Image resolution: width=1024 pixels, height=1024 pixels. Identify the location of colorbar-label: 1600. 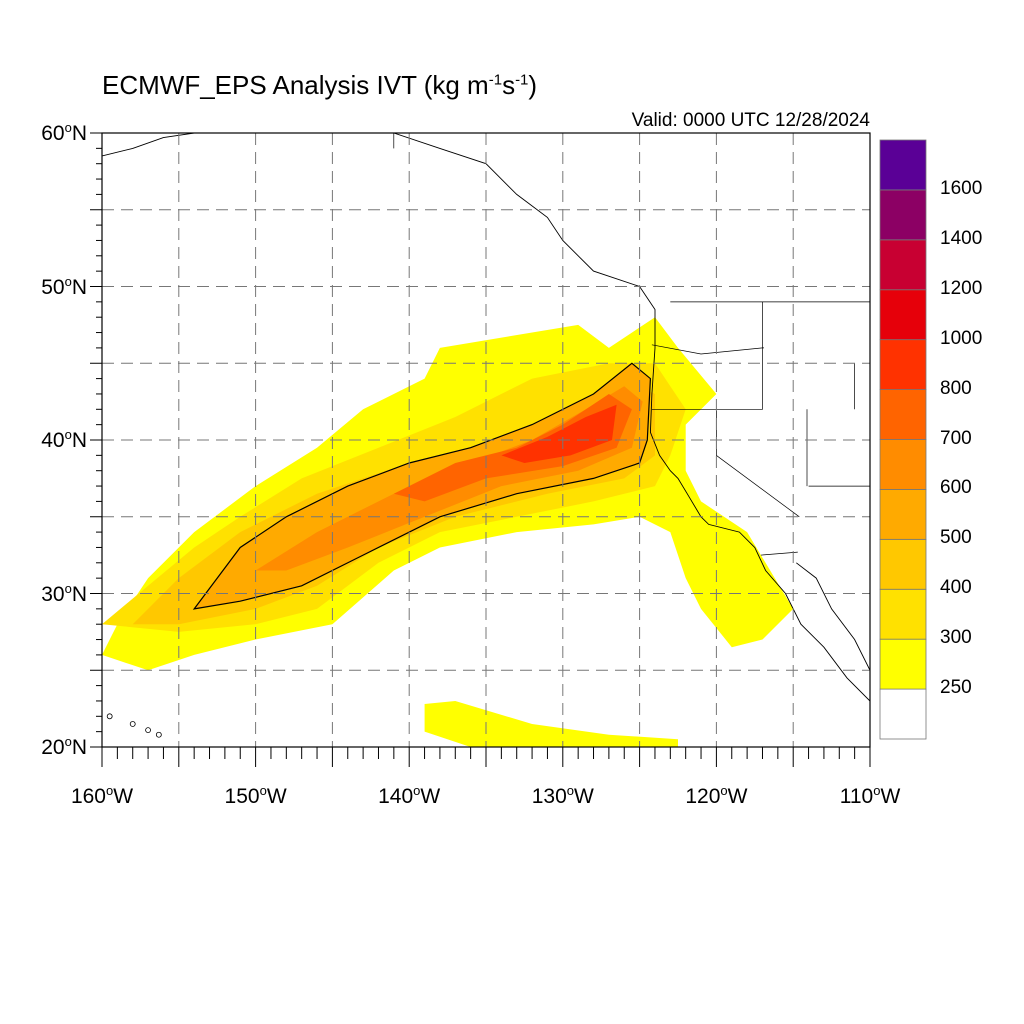
(961, 188).